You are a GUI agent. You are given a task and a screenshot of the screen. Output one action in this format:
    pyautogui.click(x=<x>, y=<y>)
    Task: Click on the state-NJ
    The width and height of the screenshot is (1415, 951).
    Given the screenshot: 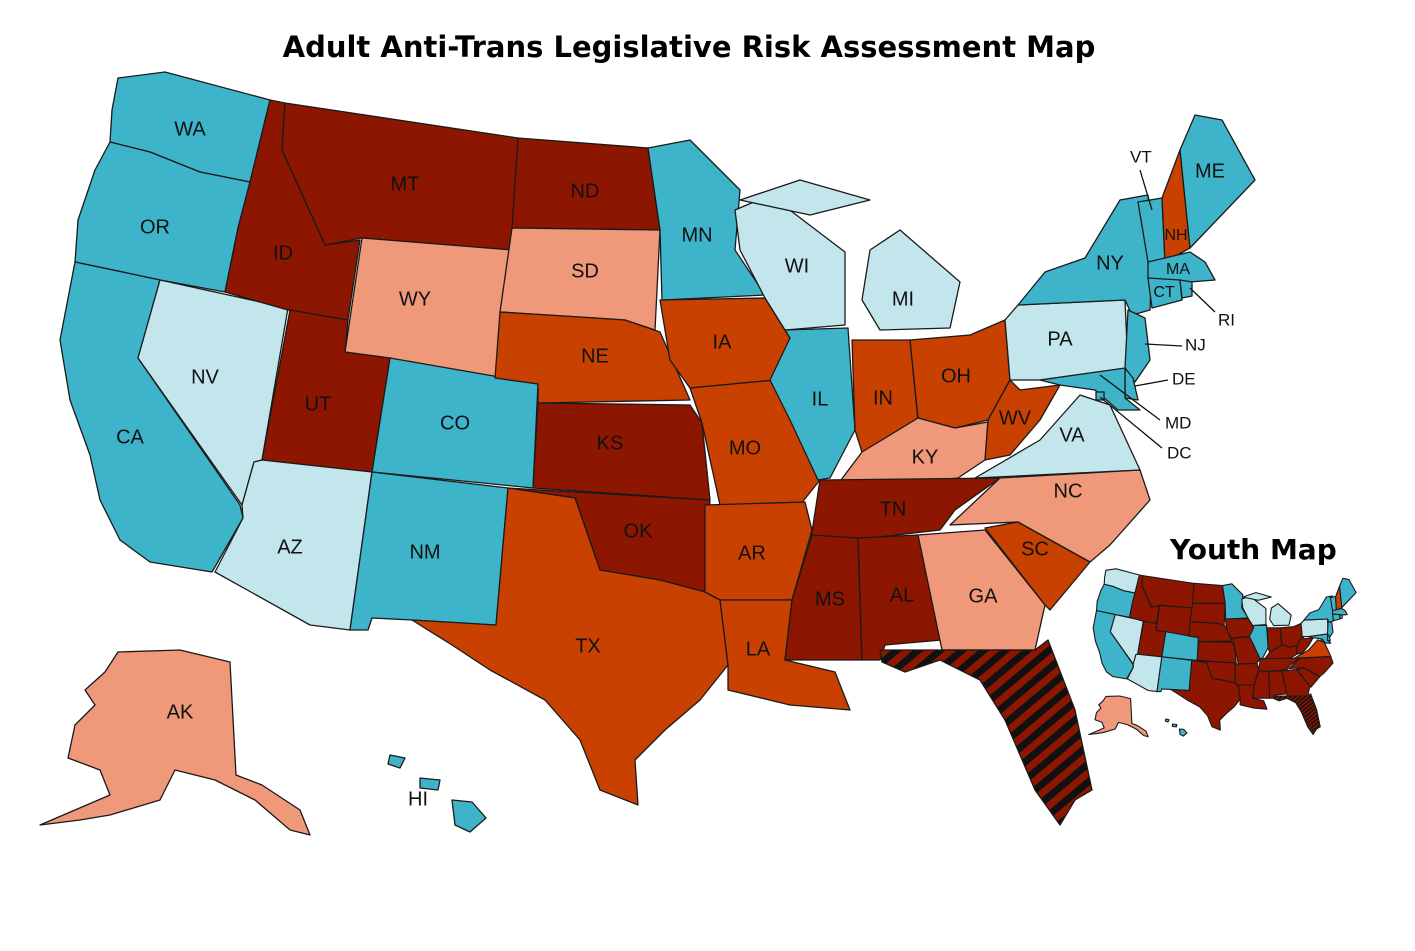 What is the action you would take?
    pyautogui.click(x=1137, y=346)
    